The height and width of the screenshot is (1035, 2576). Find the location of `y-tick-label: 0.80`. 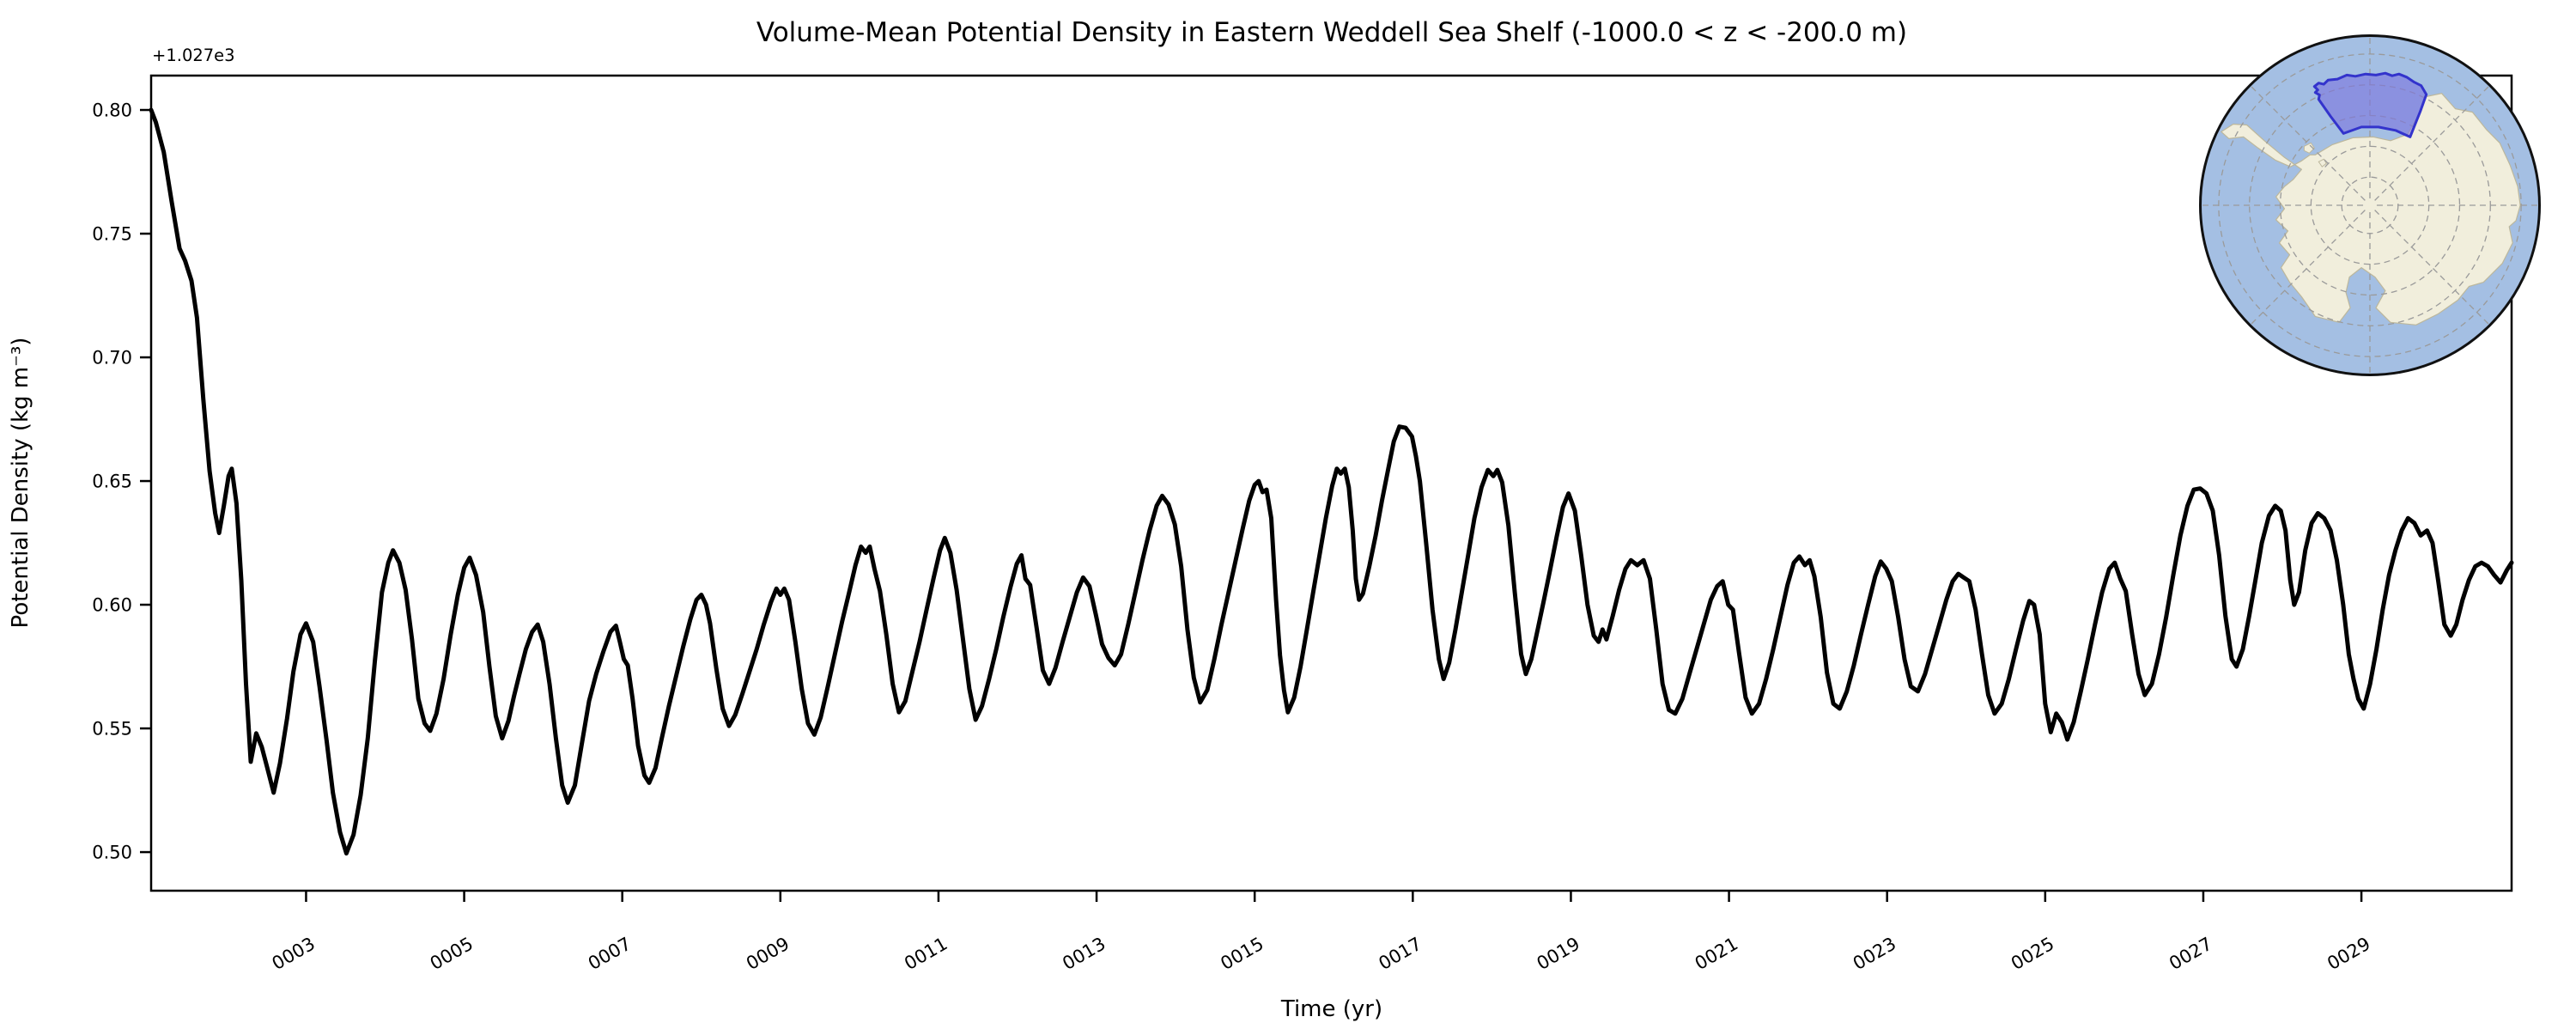

y-tick-label: 0.80 is located at coordinates (112, 110).